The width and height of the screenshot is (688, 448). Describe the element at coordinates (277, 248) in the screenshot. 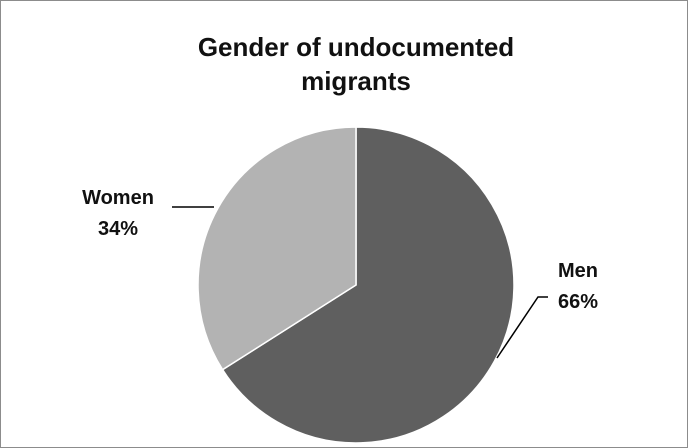

I see `pie-slice-women` at that location.